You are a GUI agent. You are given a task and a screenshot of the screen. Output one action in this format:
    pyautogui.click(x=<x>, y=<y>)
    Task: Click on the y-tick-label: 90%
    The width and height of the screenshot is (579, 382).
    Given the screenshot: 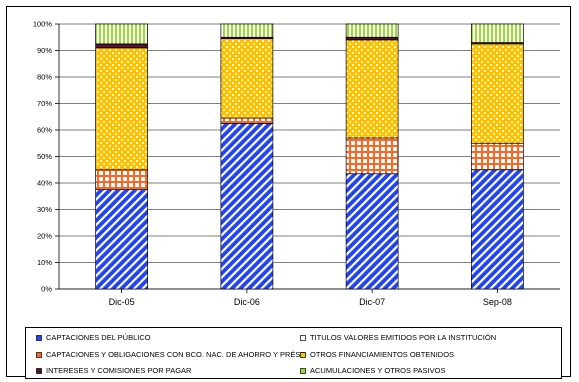 What is the action you would take?
    pyautogui.click(x=44, y=50)
    